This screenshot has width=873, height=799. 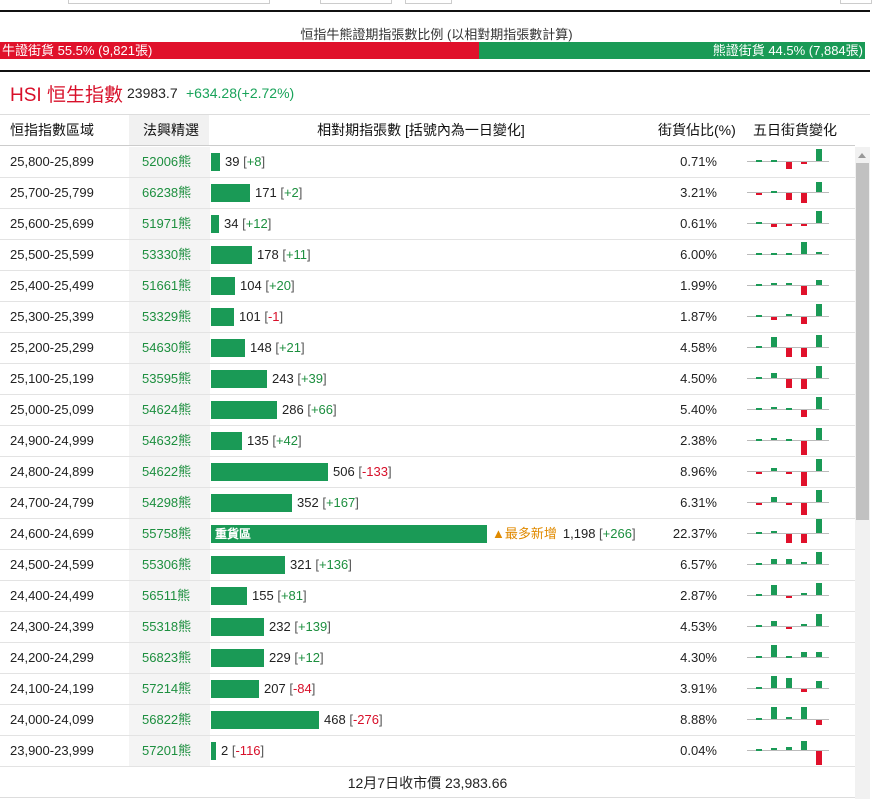 What do you see at coordinates (427, 658) in the screenshot?
I see `table-row: 24,200-24,299 56823熊 229 [+12] 4.30%` at bounding box center [427, 658].